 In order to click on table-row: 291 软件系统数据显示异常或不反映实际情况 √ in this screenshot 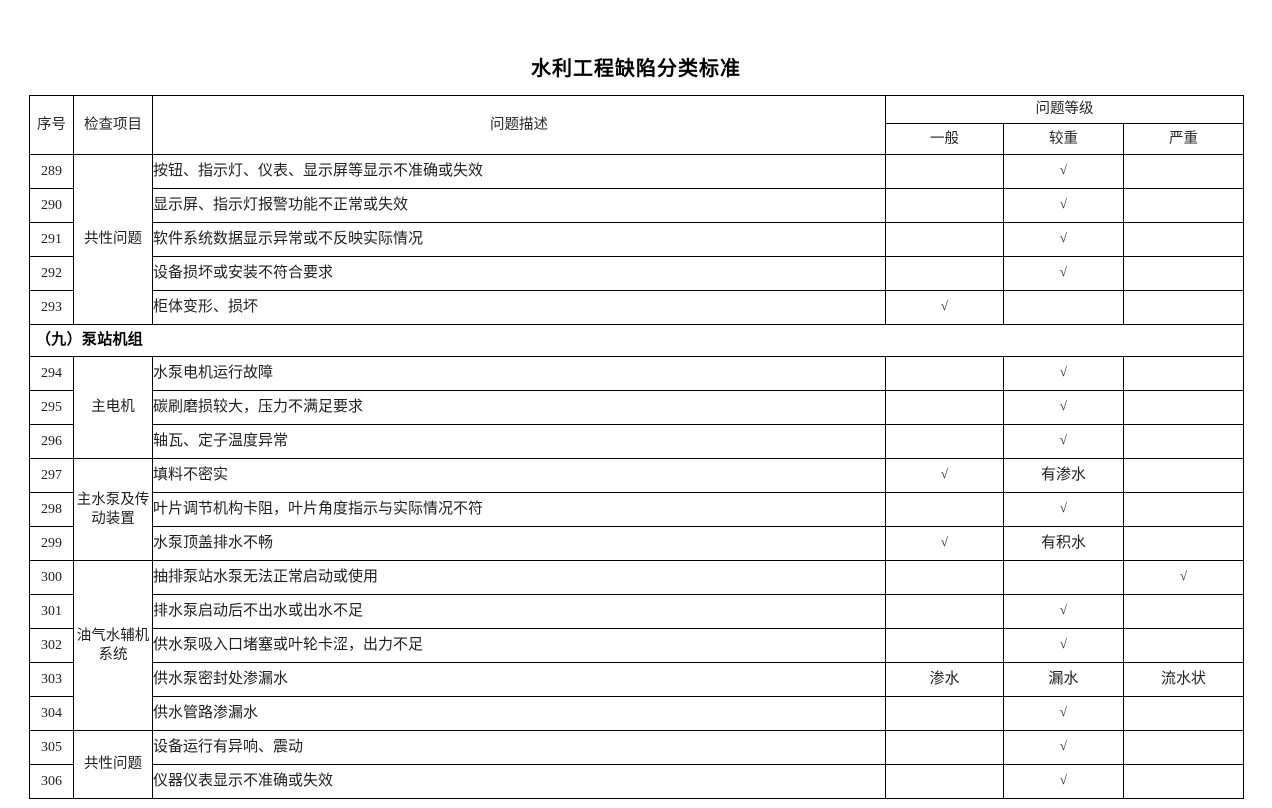, I will do `click(637, 239)`.